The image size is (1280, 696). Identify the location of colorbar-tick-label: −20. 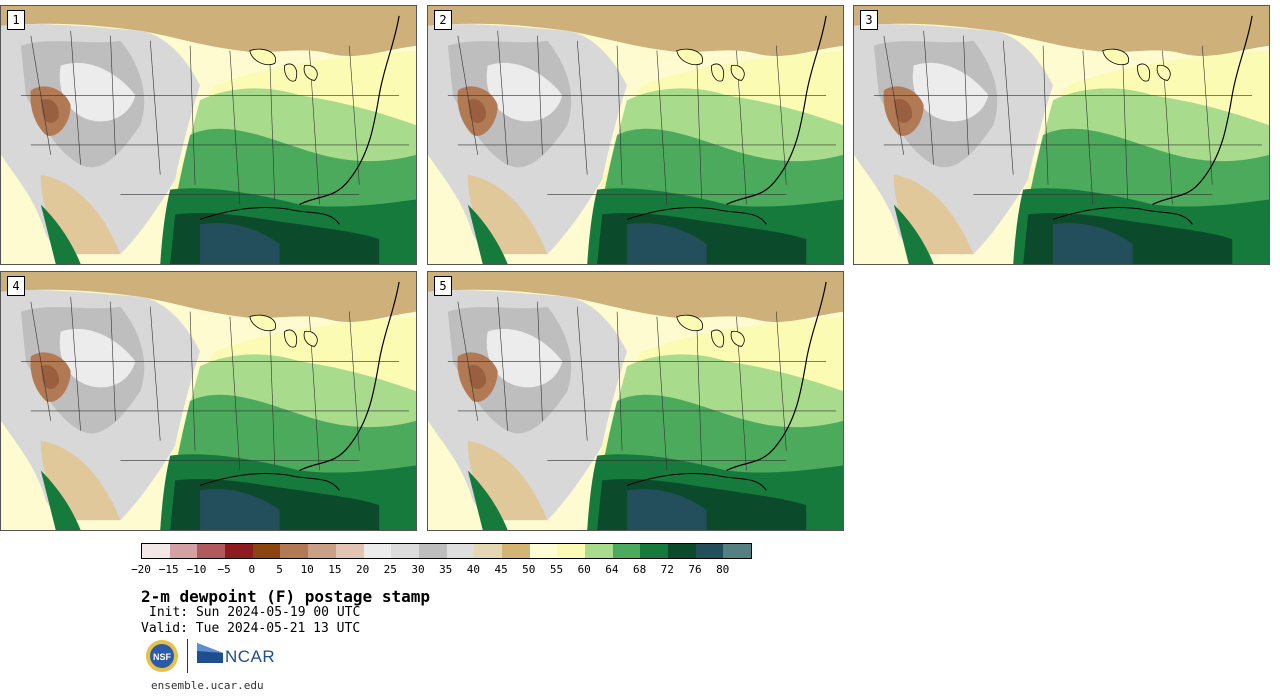
(141, 569).